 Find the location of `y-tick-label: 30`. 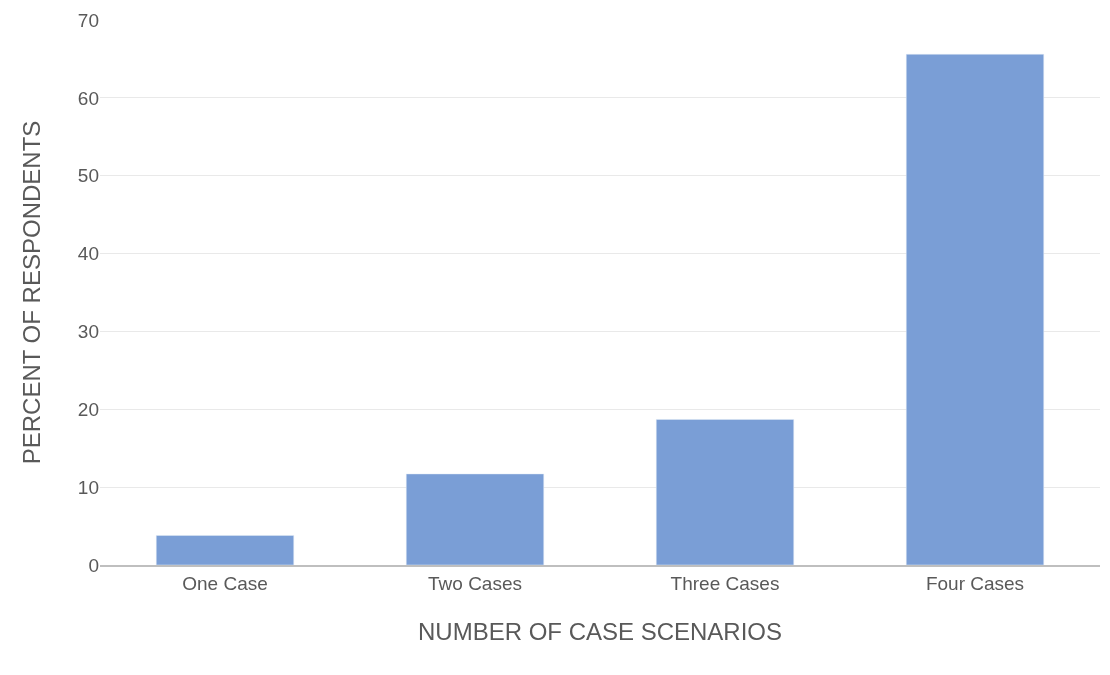

y-tick-label: 30 is located at coordinates (88, 332).